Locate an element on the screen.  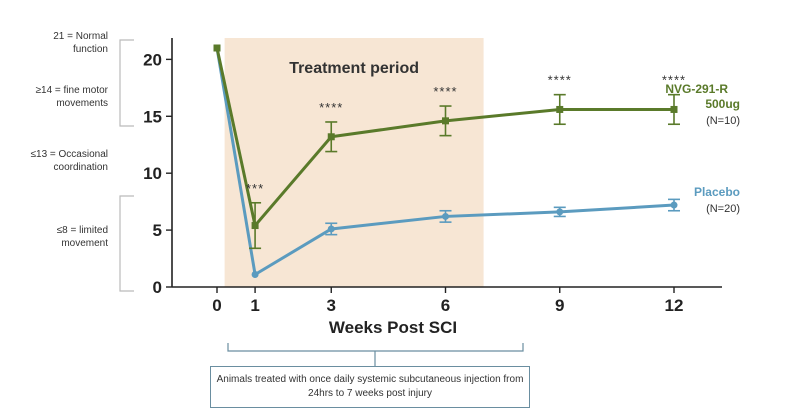
significance-label: *** is located at coordinates (255, 188).